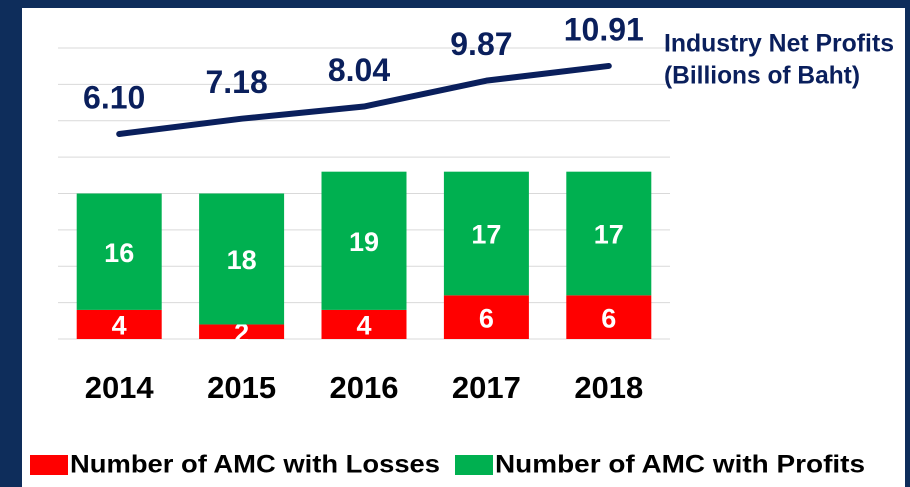 The height and width of the screenshot is (487, 910). What do you see at coordinates (481, 44) in the screenshot?
I see `line-value-label: 9.87` at bounding box center [481, 44].